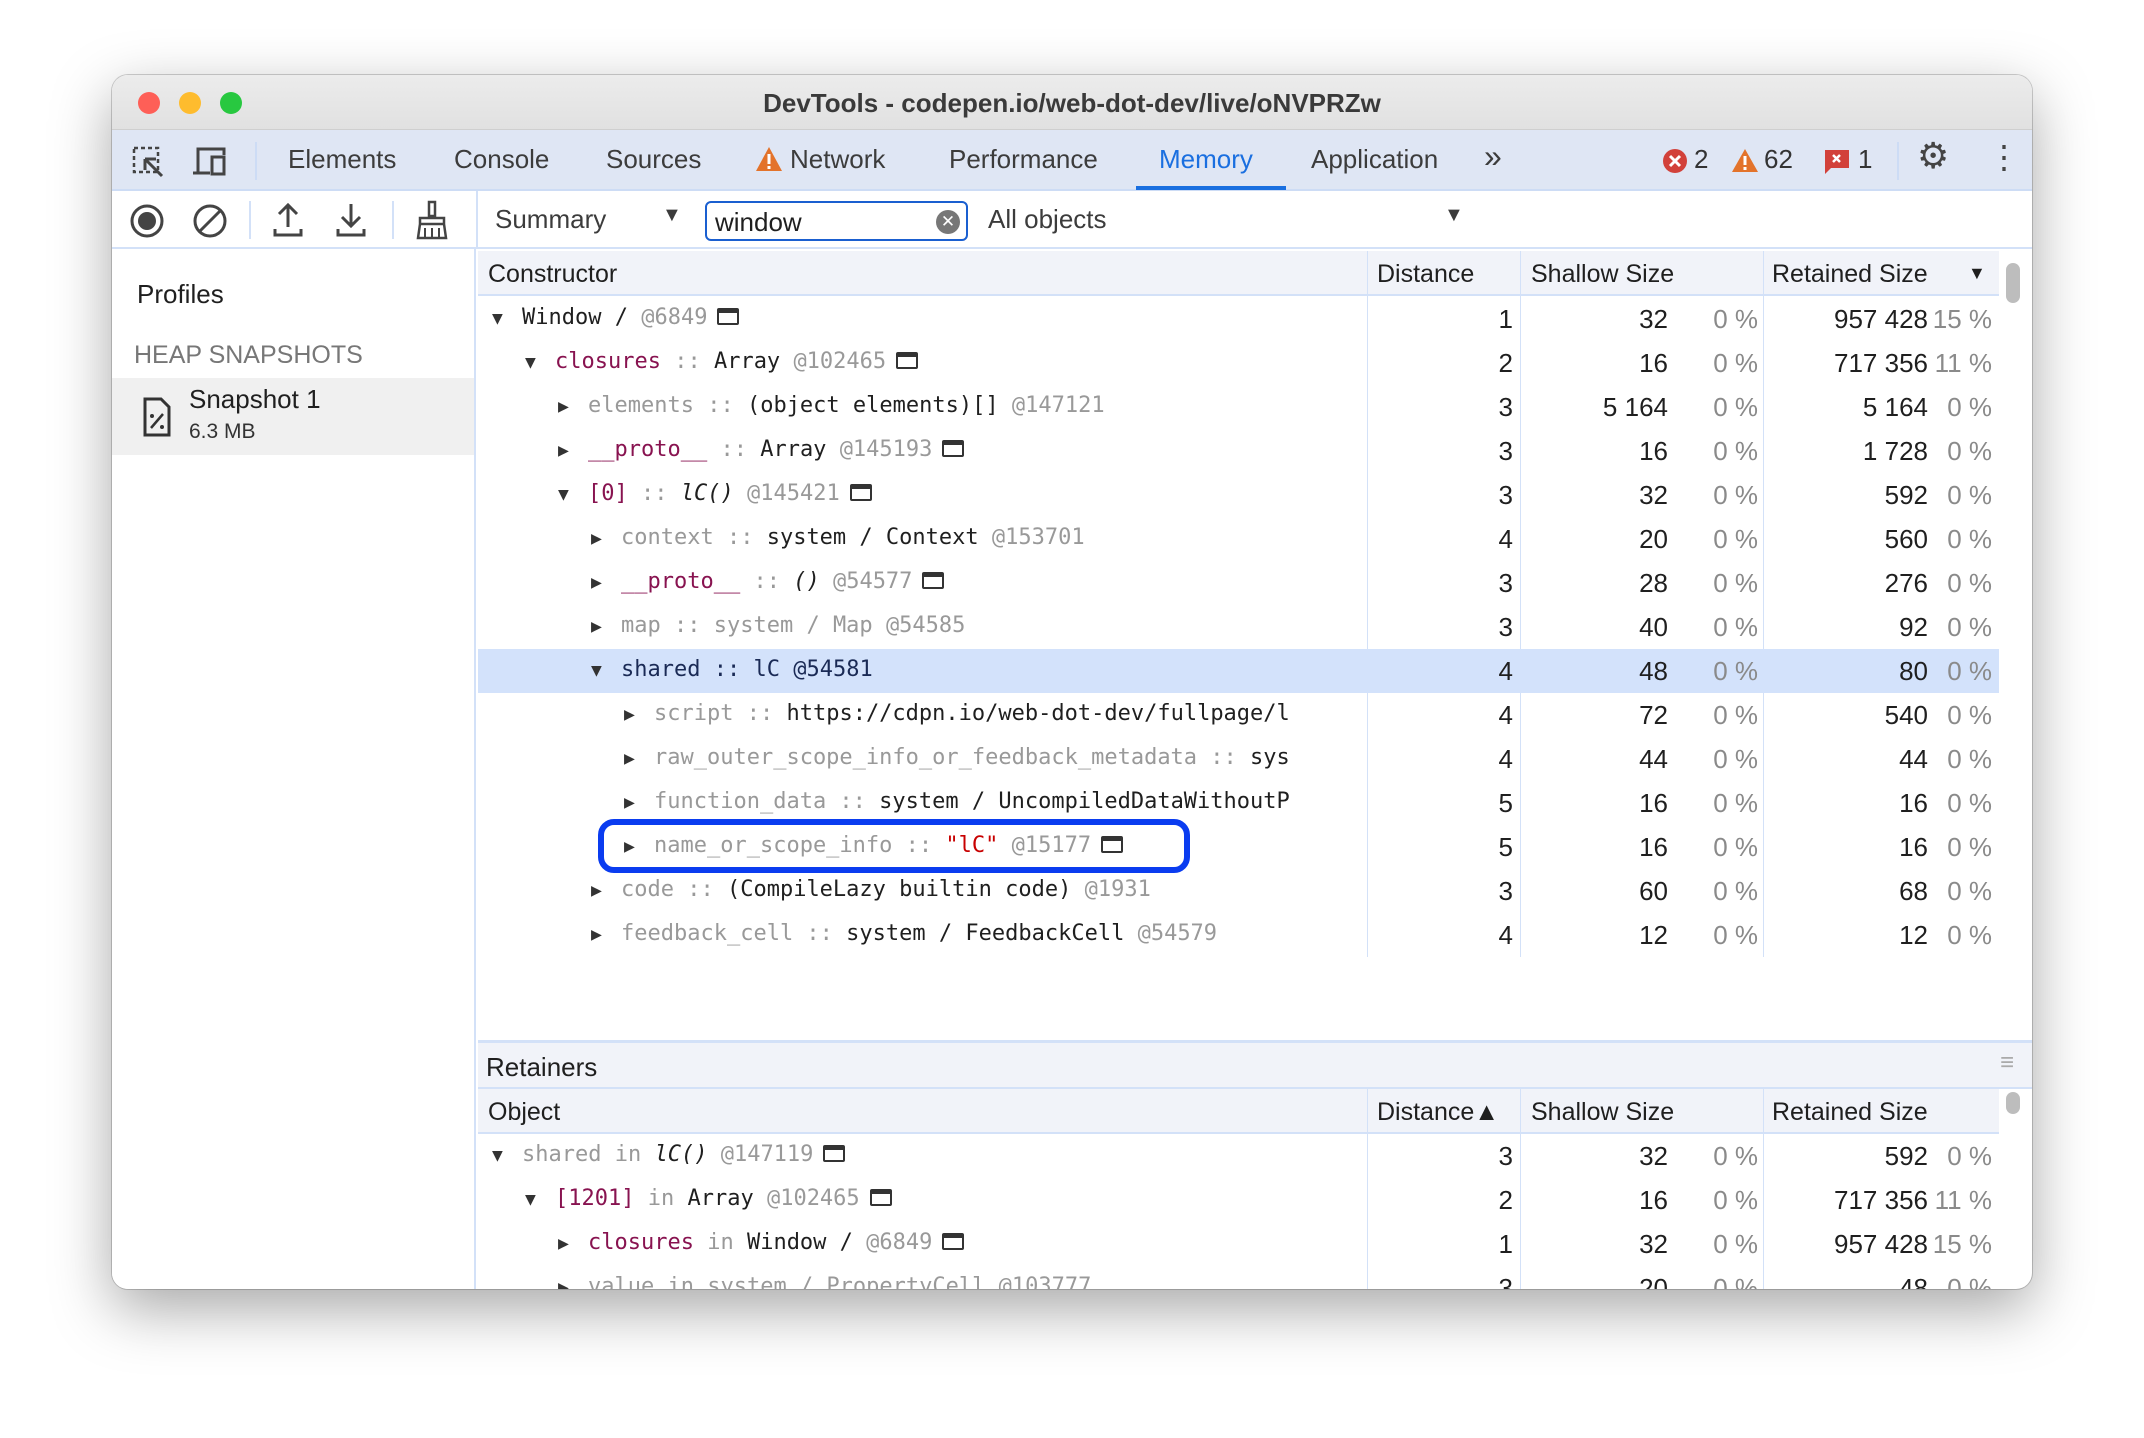  What do you see at coordinates (921, 581) in the screenshot?
I see `tree-cell: ▶ __proto__ :: () @54577` at bounding box center [921, 581].